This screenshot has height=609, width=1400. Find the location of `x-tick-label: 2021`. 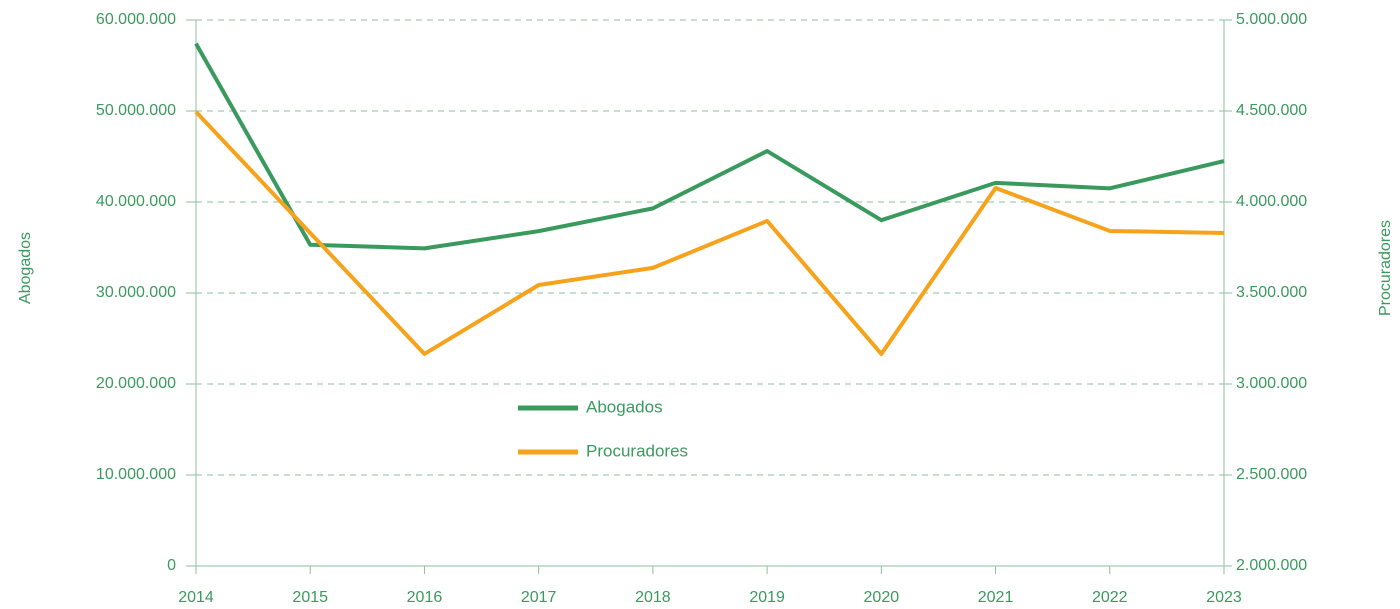

x-tick-label: 2021 is located at coordinates (996, 597).